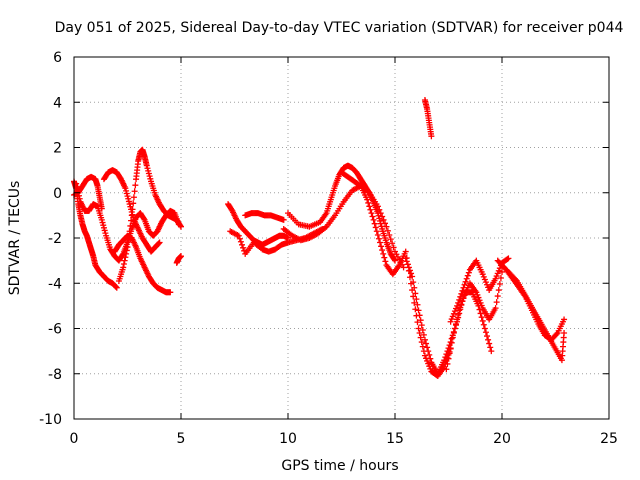  Describe the element at coordinates (264, 216) in the screenshot. I see `series-sat-i` at that location.